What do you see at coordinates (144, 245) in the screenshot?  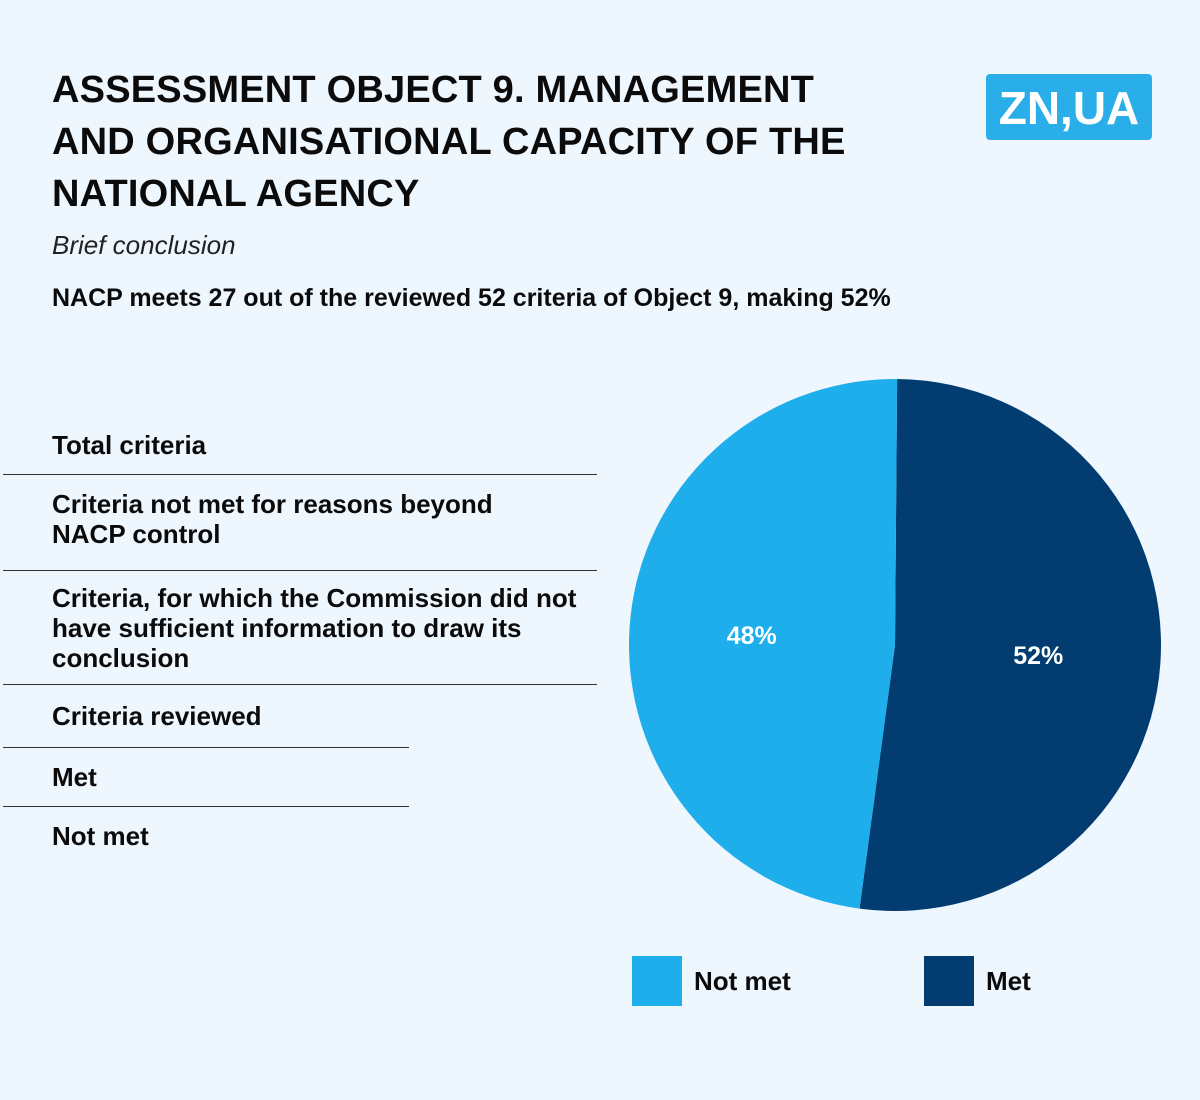 I see `subtitle: Brief conclusion` at bounding box center [144, 245].